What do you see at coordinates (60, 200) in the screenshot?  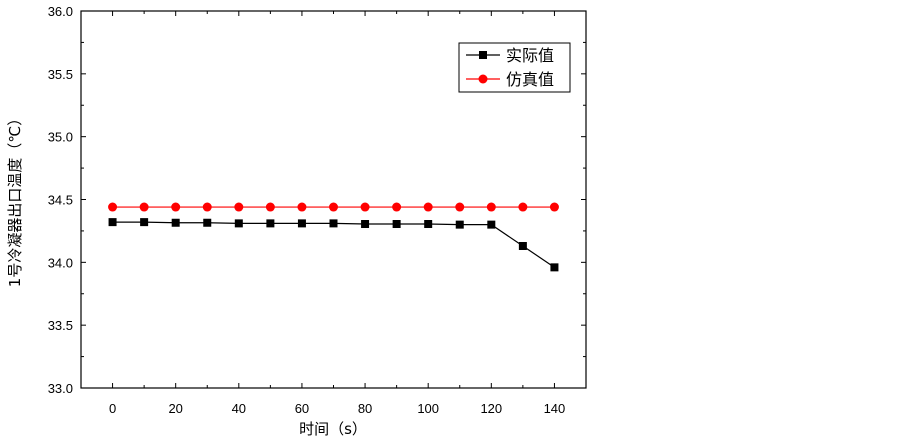 I see `y-tick-label: 34.5` at bounding box center [60, 200].